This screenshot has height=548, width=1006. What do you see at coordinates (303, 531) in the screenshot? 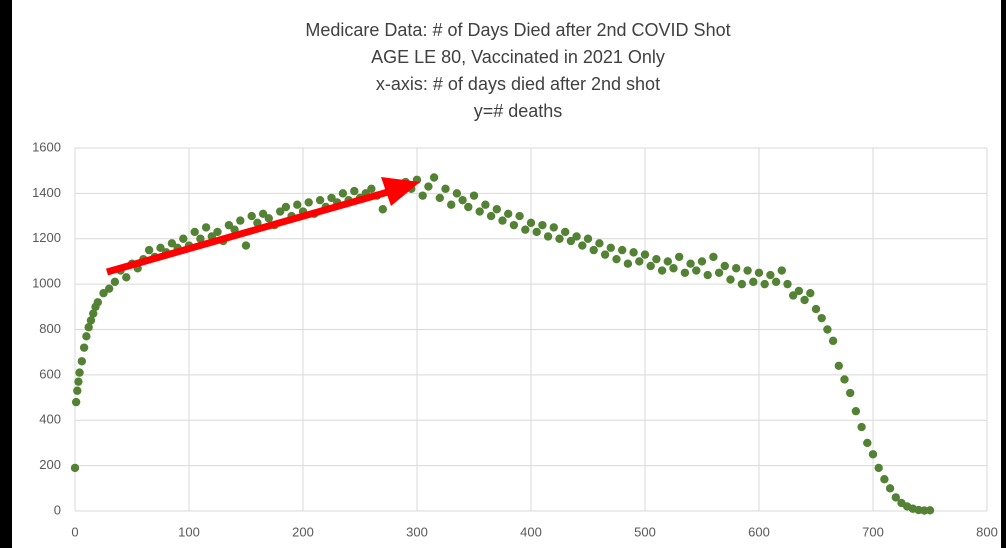
I see `x-tick-label: 200` at bounding box center [303, 531].